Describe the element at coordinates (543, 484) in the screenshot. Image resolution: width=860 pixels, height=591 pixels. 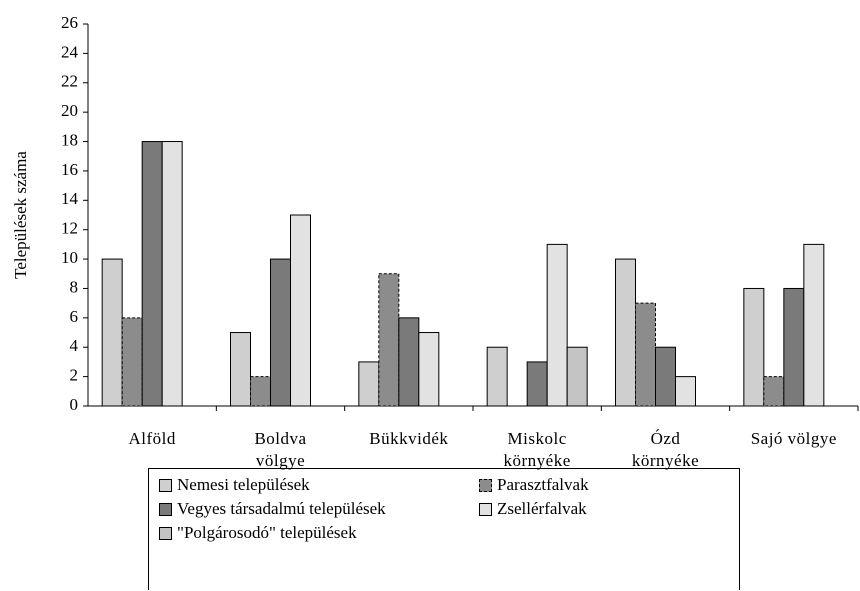
I see `legend-label: Parasztfalvak` at that location.